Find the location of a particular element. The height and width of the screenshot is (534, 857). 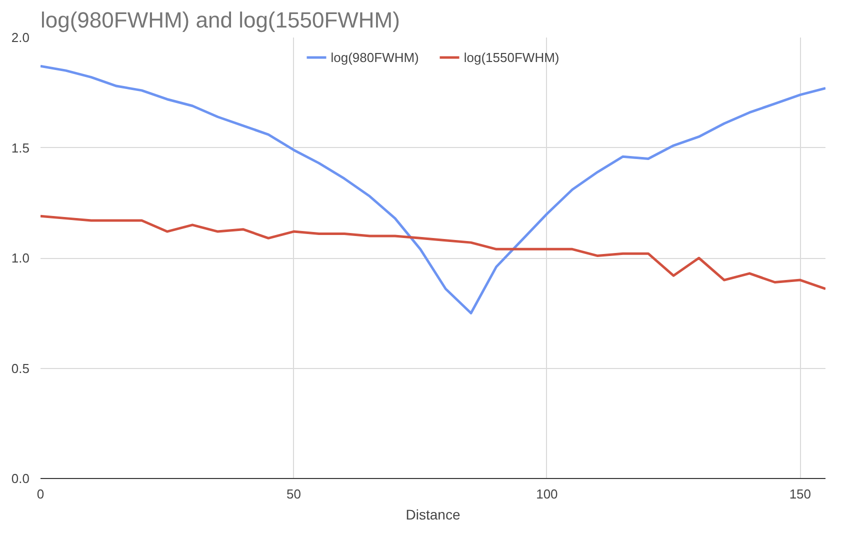

y-tick-label: 2.0 is located at coordinates (20, 37).